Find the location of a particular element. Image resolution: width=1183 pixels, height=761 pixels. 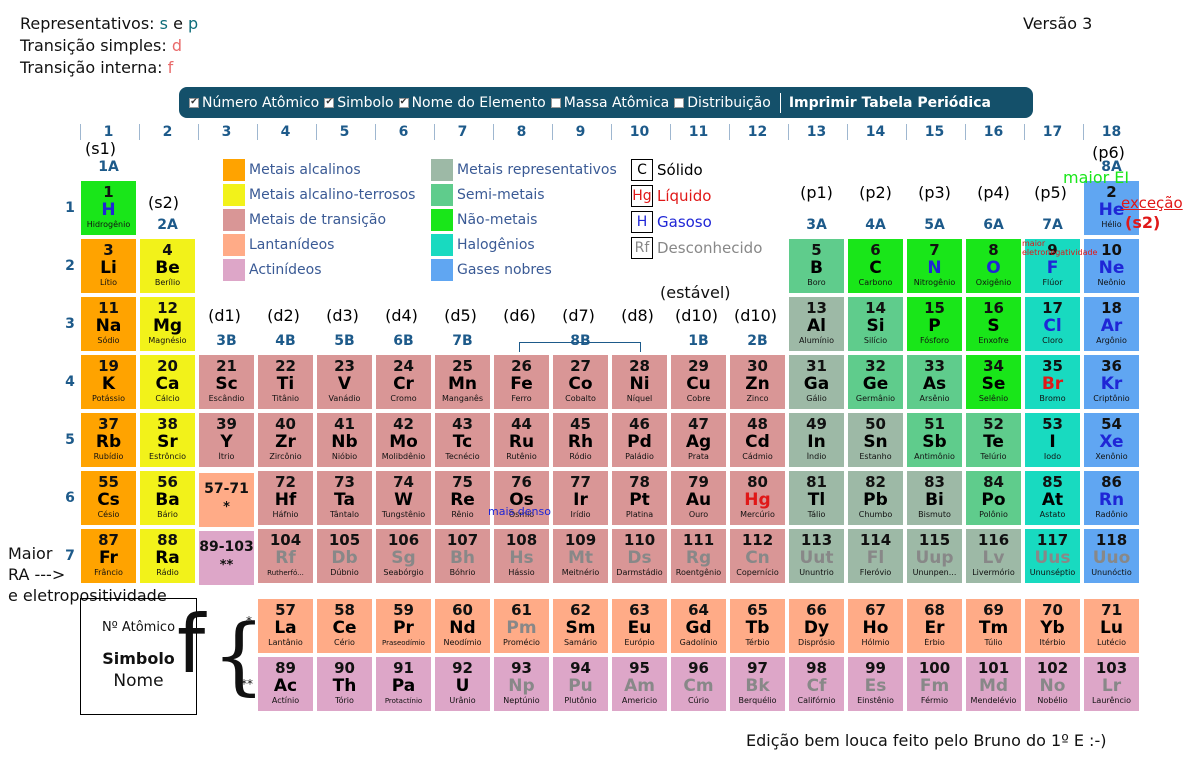

element-rb: 37 Rb Rubídio is located at coordinates (108, 440).